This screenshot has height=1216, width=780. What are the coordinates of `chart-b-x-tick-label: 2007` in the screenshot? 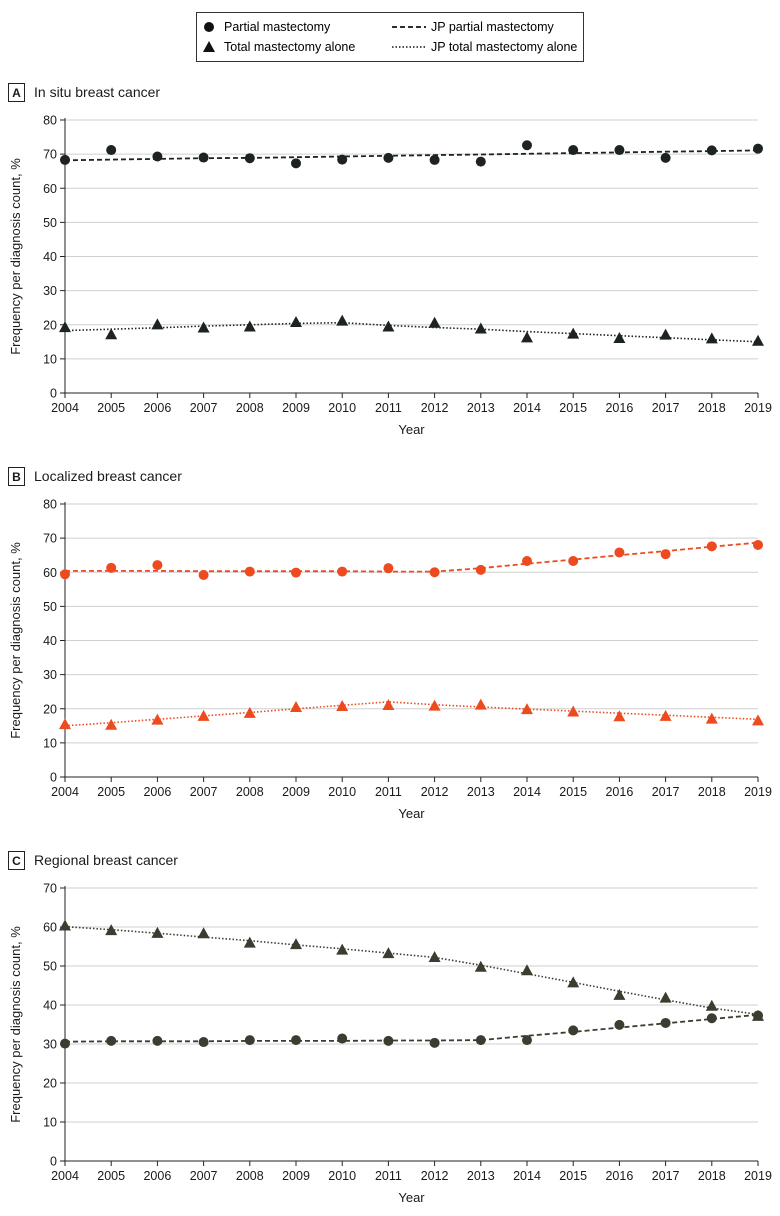 It's located at (204, 792).